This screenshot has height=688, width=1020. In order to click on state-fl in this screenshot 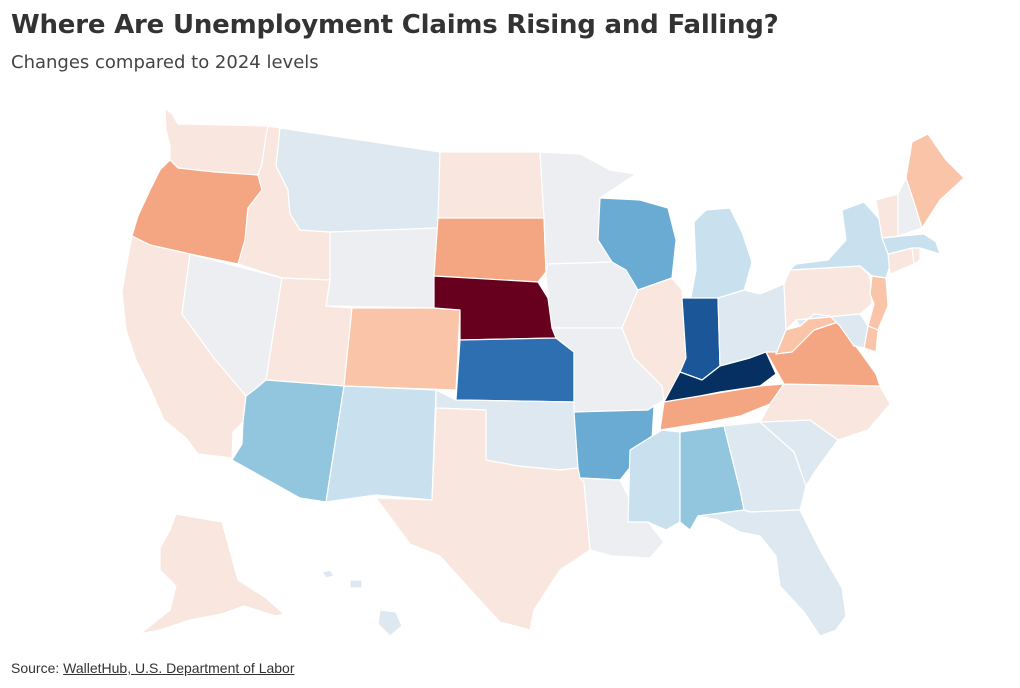, I will do `click(772, 573)`.